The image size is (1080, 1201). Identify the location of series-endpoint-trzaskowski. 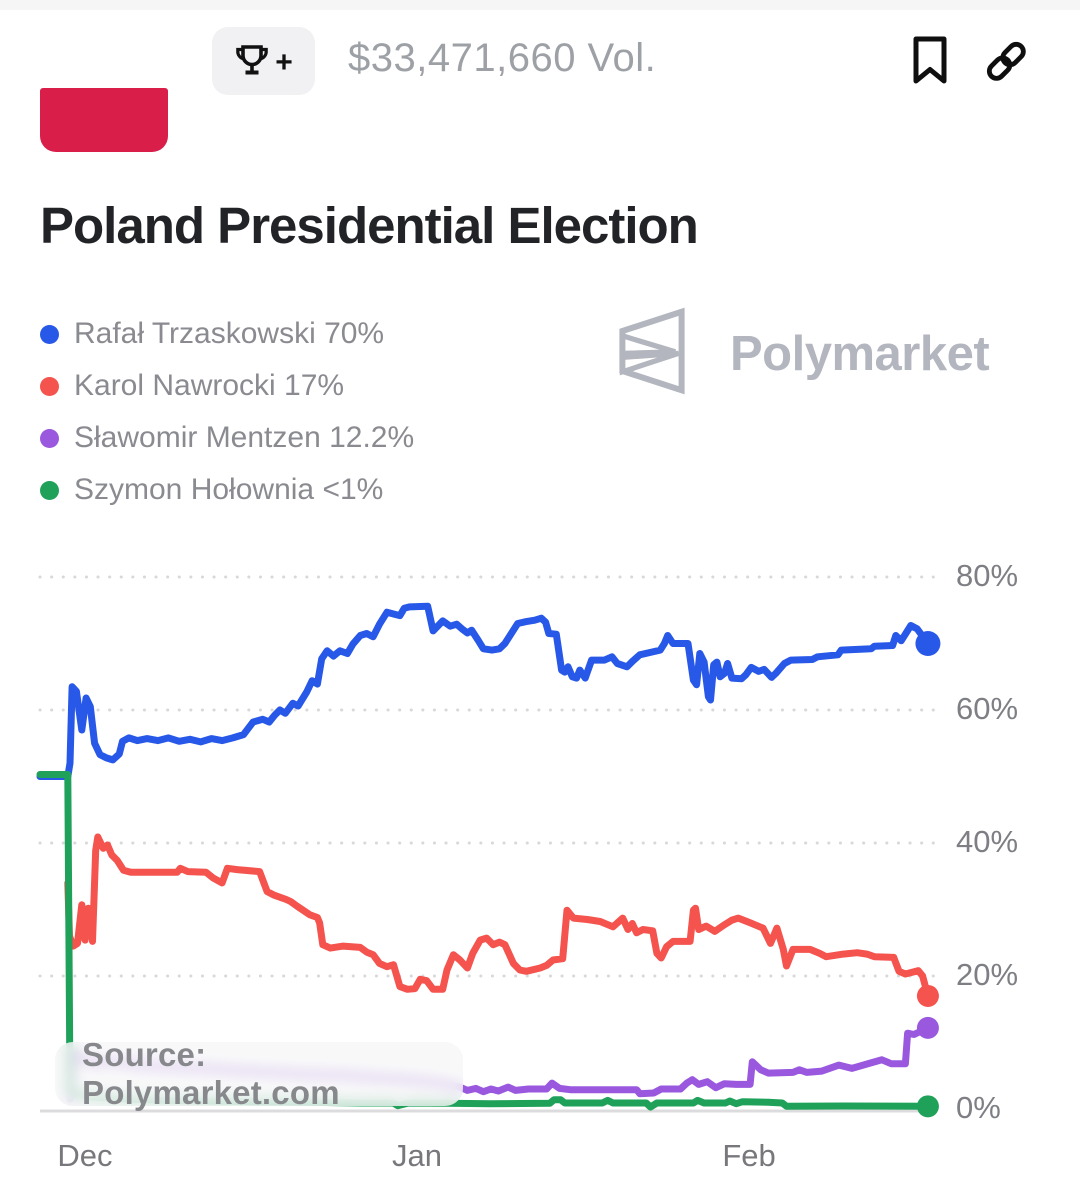
(928, 643).